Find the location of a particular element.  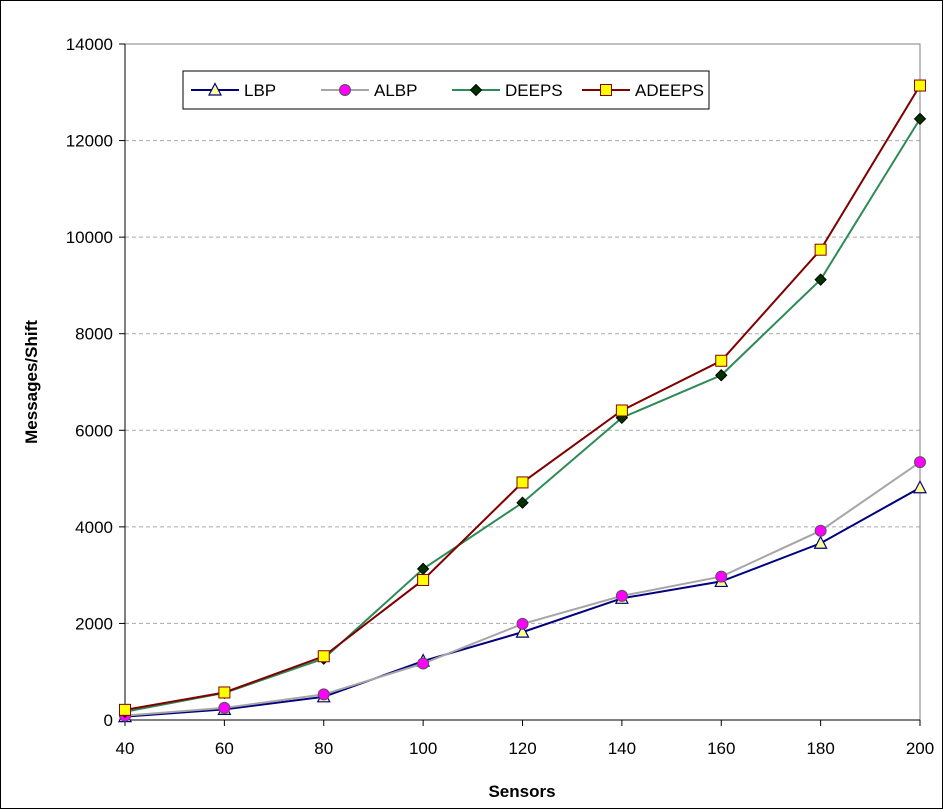

y-tick-label: 14000 is located at coordinates (89, 44).